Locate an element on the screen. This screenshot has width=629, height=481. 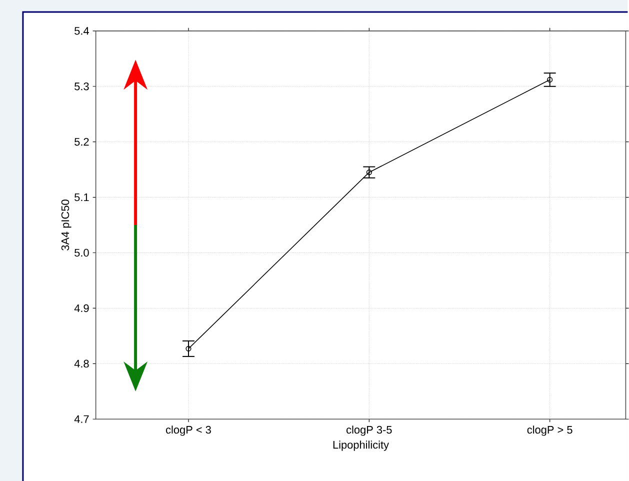
y-tick-label: 4.8 is located at coordinates (81, 364).